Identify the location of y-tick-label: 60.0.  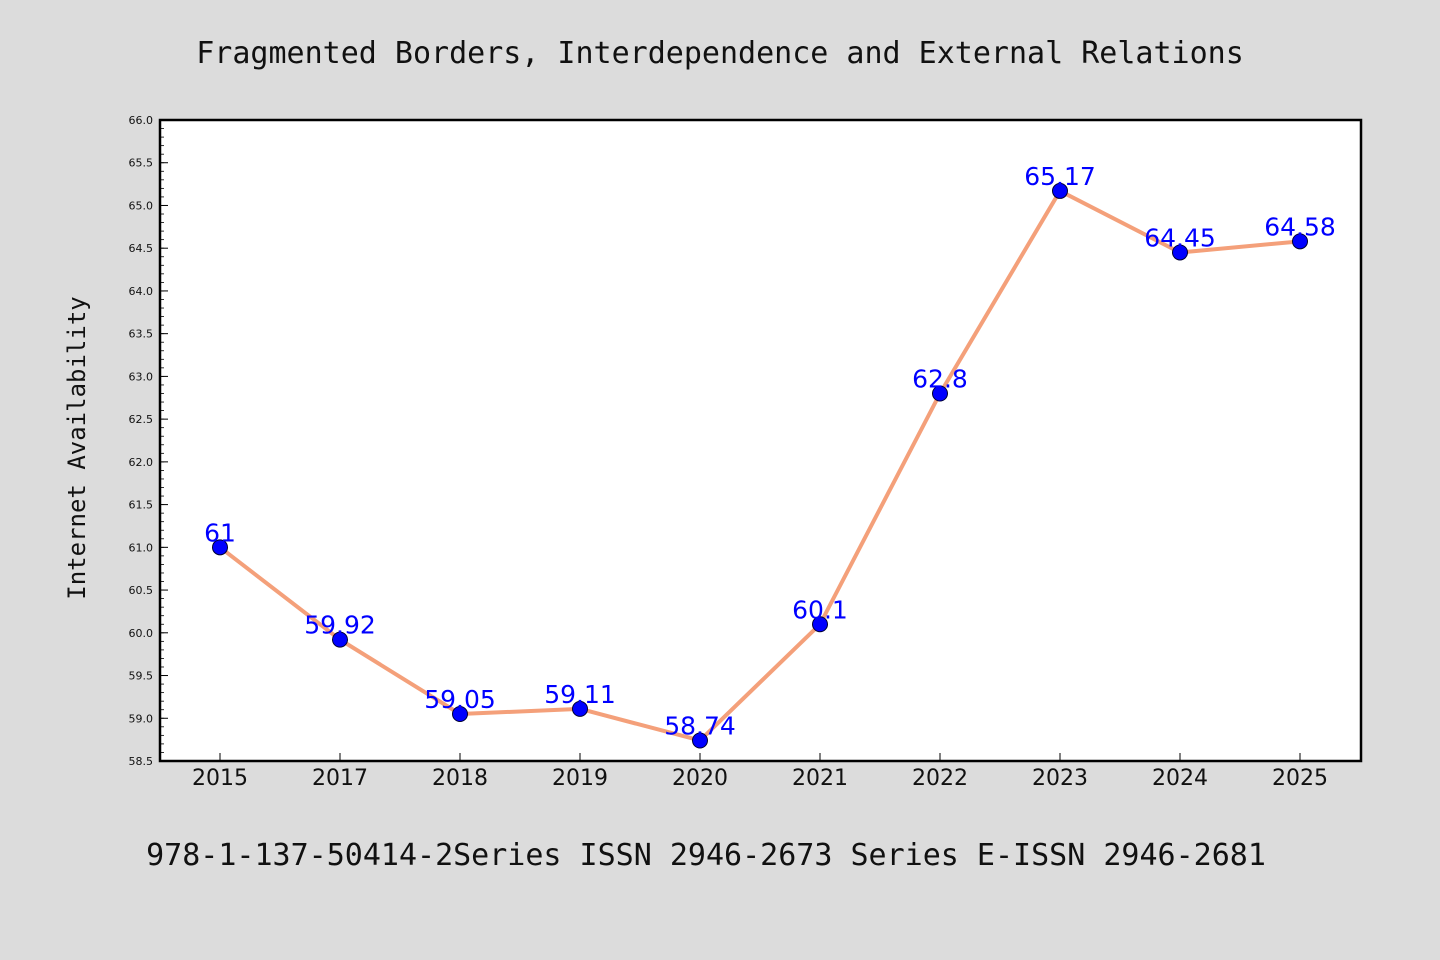
(141, 633).